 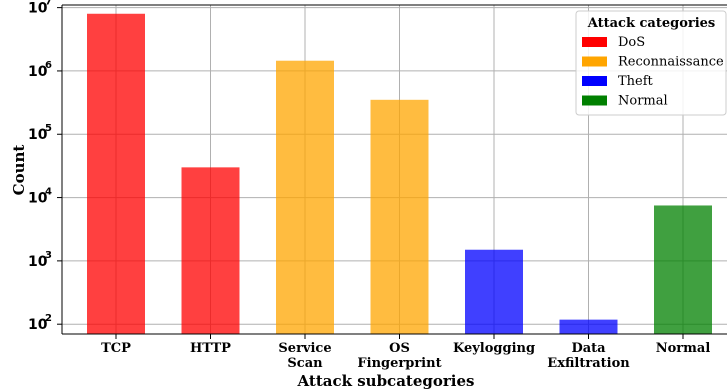 I want to click on bar-data-exfiltration, so click(x=588, y=326).